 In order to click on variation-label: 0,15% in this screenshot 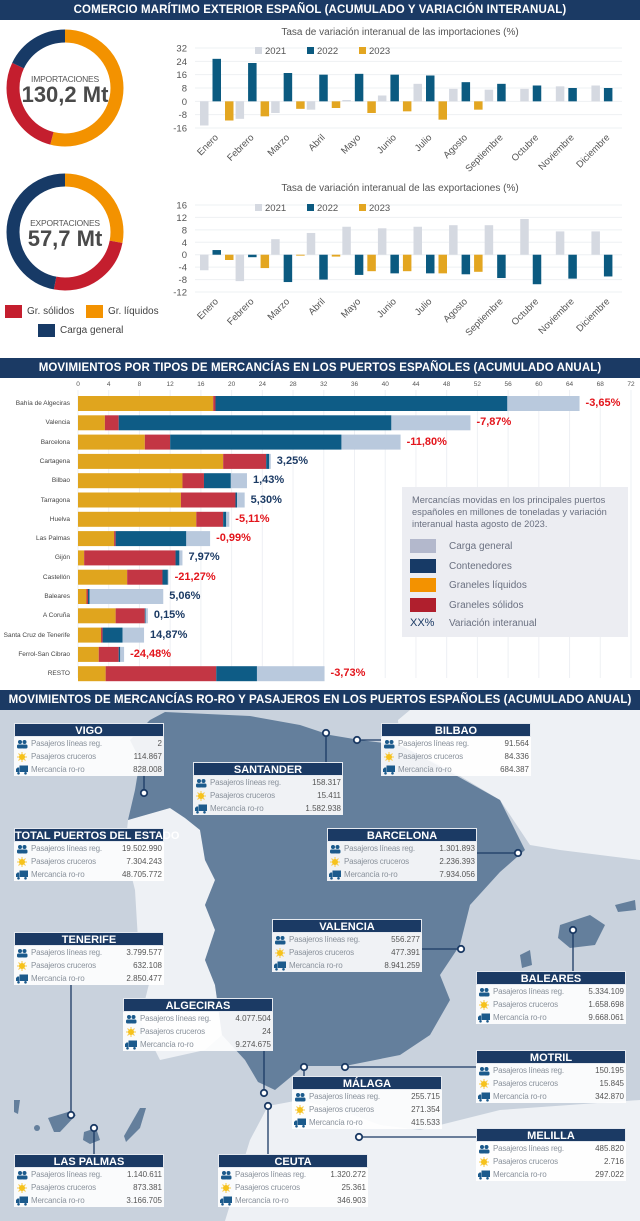, I will do `click(169, 615)`.